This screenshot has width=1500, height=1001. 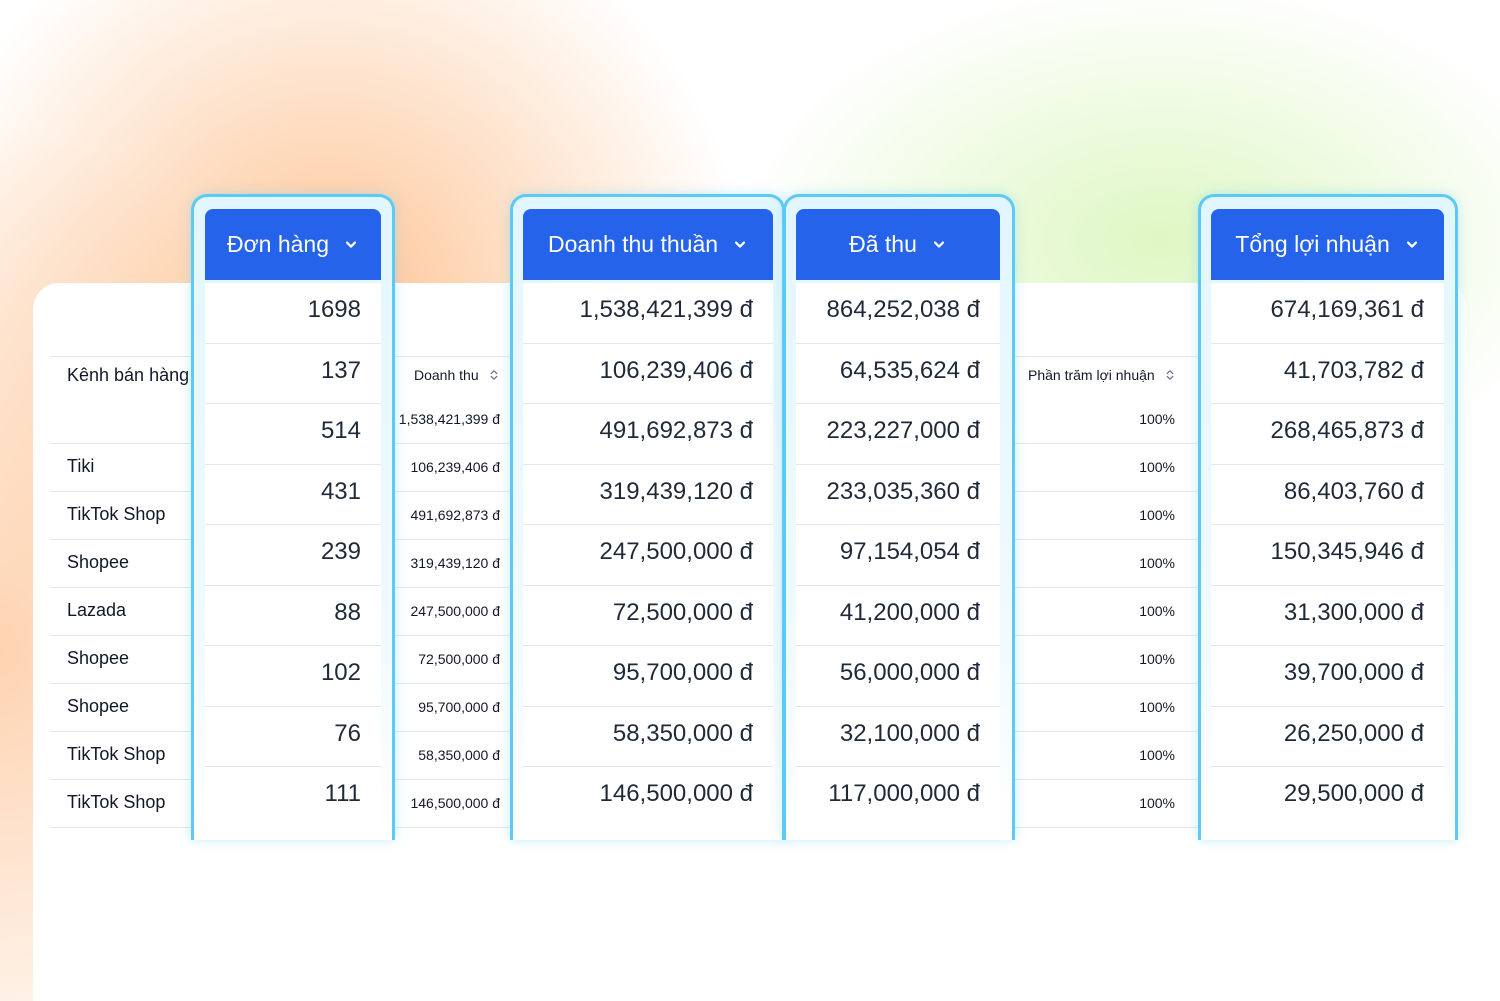 What do you see at coordinates (666, 309) in the screenshot?
I see `card-value: 1,538,421,399 đ` at bounding box center [666, 309].